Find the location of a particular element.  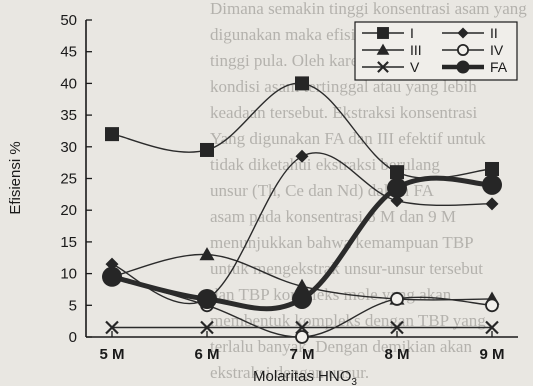

legend-marker-fa is located at coordinates (463, 67).